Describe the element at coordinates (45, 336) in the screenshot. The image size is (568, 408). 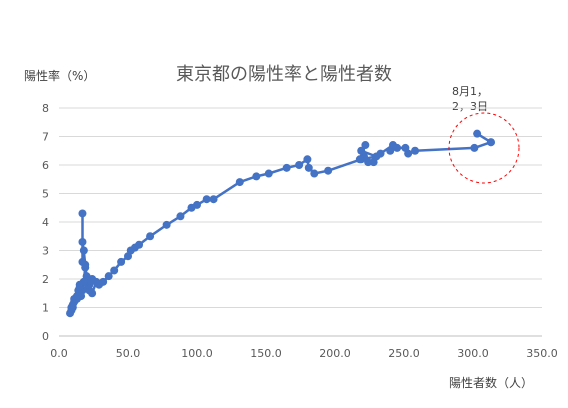
I see `y-tick-label: 0` at that location.